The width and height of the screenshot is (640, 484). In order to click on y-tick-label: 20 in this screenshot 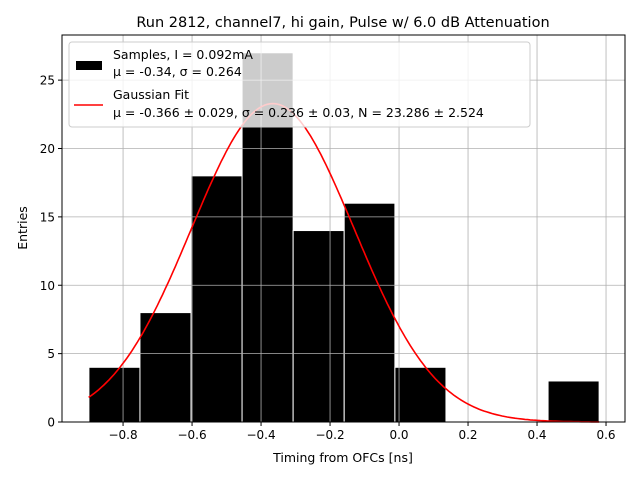, I will do `click(47, 149)`.